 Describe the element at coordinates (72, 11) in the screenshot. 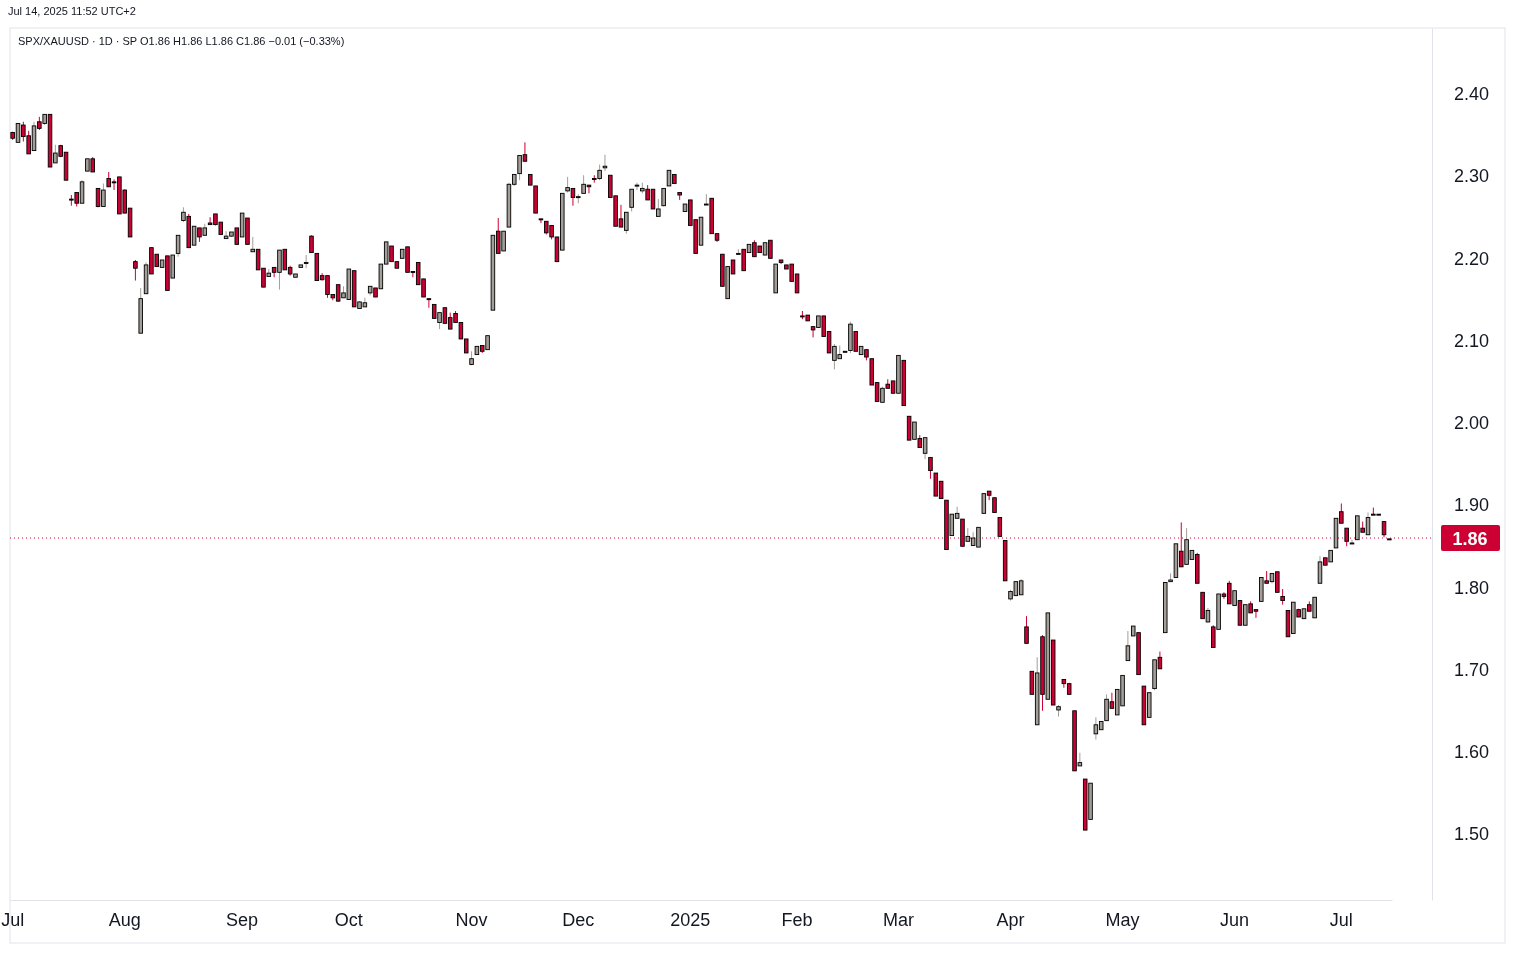

I see `text: Jul 14, 2025 11:52 UTC+2` at that location.